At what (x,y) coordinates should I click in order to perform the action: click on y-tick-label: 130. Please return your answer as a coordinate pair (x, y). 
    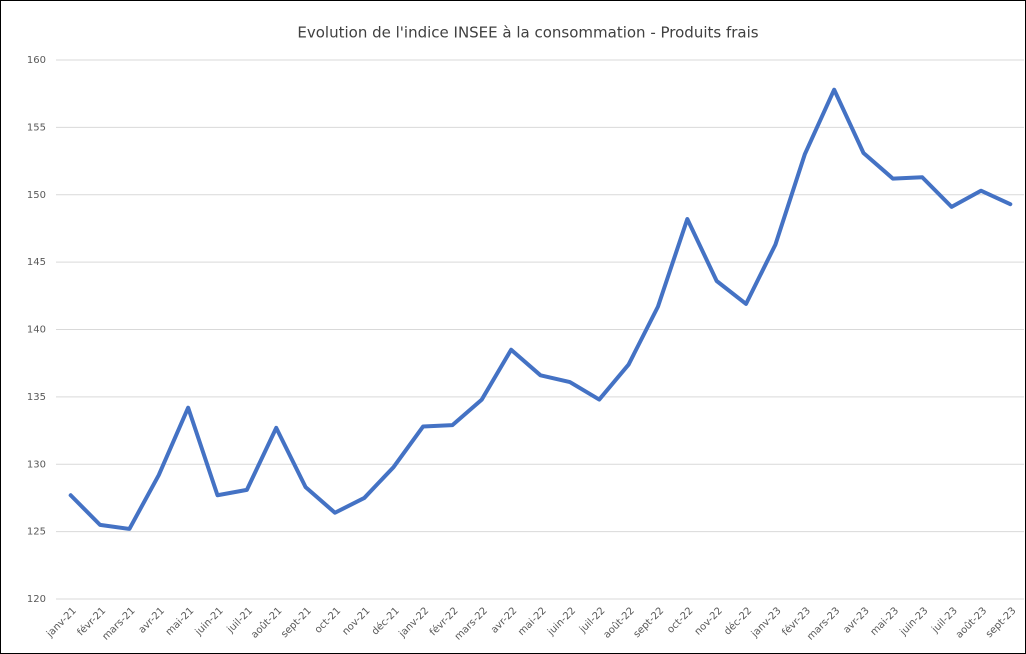
    Looking at the image, I should click on (36, 464).